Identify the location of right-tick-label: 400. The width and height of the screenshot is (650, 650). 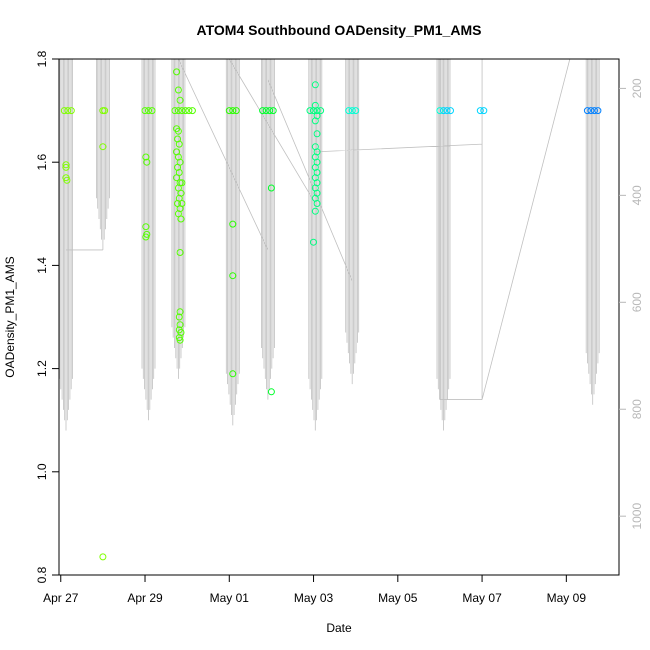
(637, 195).